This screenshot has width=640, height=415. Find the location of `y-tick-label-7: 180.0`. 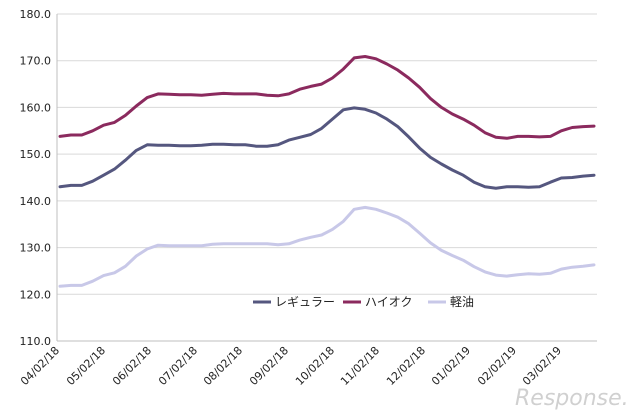

y-tick-label-7: 180.0 is located at coordinates (36, 14).